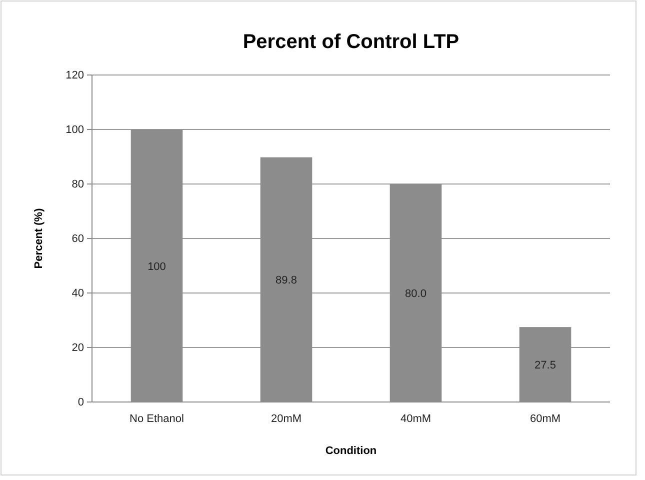  Describe the element at coordinates (416, 418) in the screenshot. I see `x-tick-label: 40mM` at that location.